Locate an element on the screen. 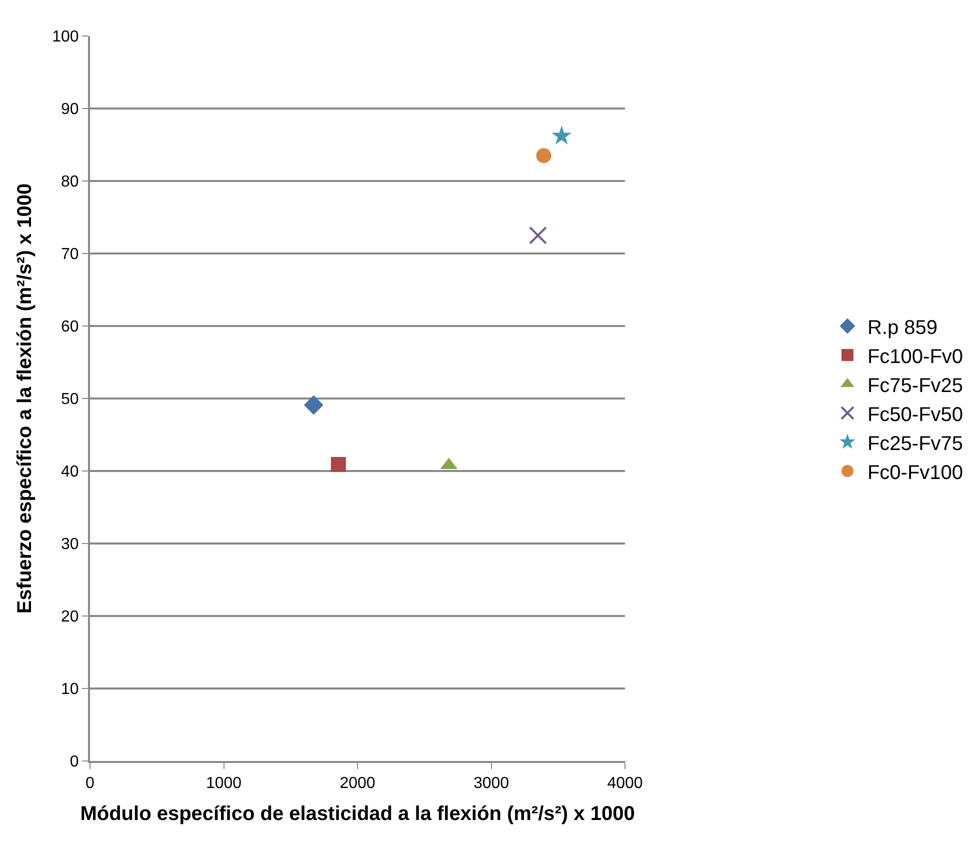 This screenshot has height=841, width=980. legend-label: Fc50-Fv50 is located at coordinates (915, 415).